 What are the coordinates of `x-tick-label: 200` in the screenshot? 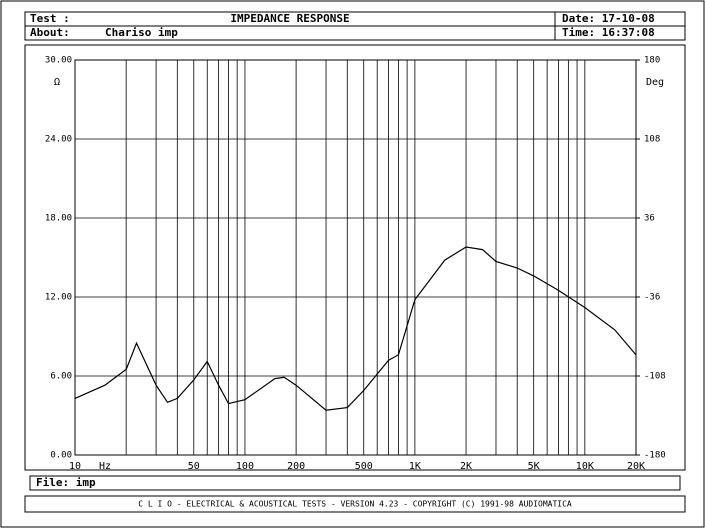 It's located at (296, 466).